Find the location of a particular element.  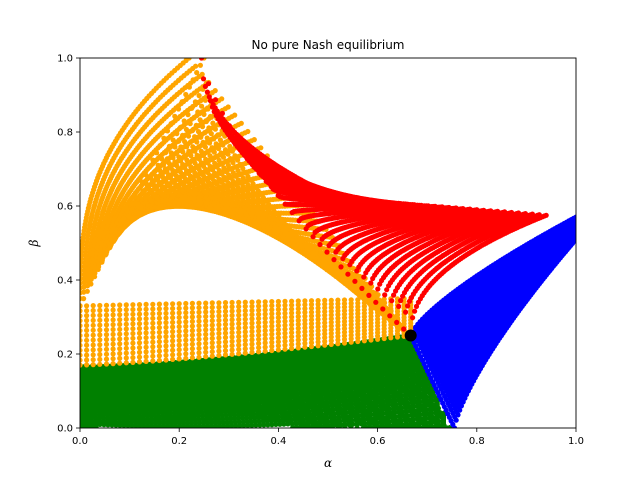

chart-title: No pure Nash equilibrium is located at coordinates (327, 45).